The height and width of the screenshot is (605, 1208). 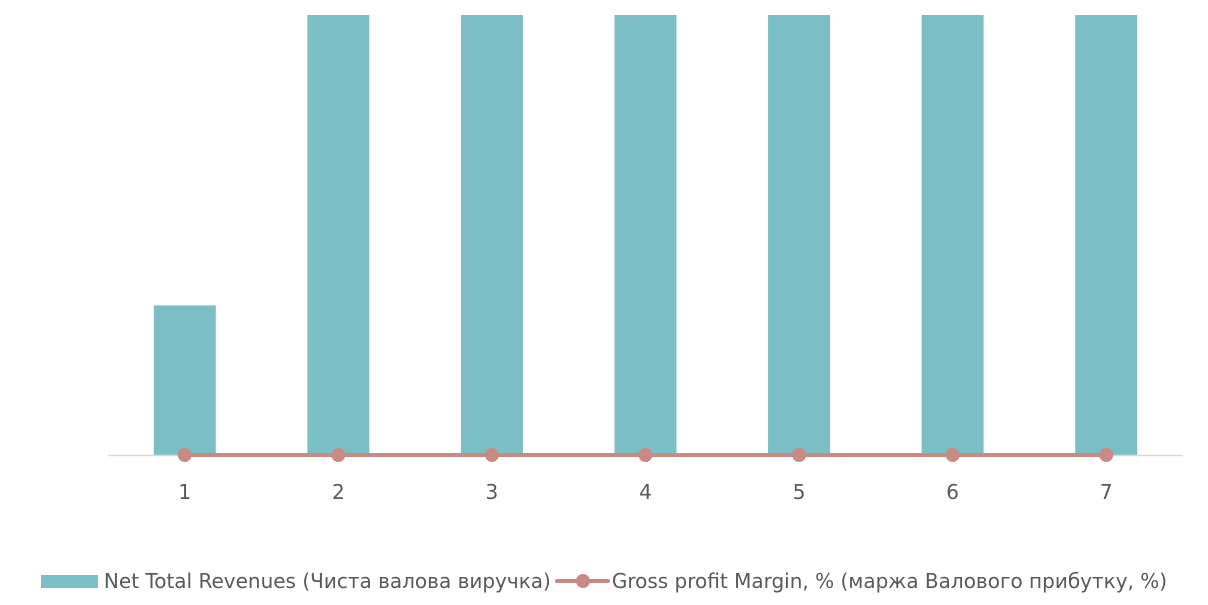 I want to click on x-tick-label: 4, so click(x=645, y=492).